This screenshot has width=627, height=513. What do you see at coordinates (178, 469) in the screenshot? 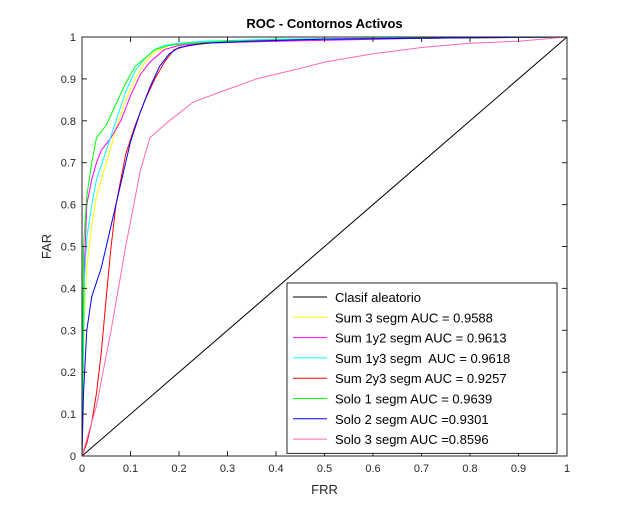
I see `x-tick-label: 0.2` at bounding box center [178, 469].